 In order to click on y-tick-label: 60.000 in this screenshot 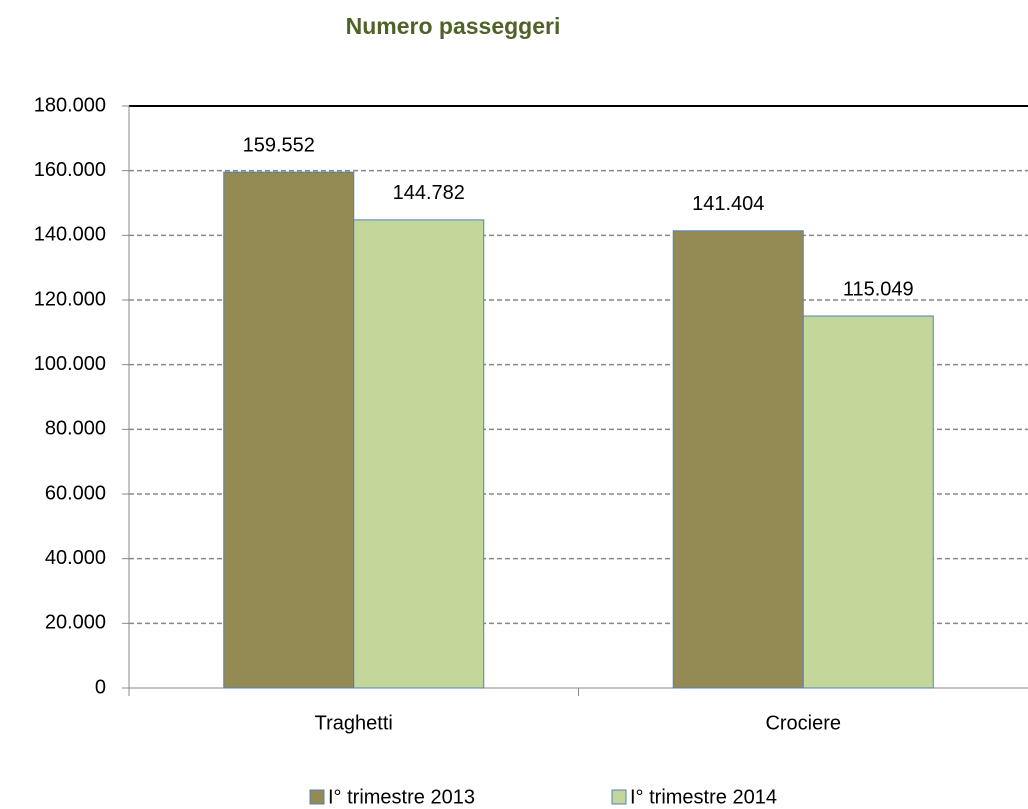, I will do `click(75, 493)`.